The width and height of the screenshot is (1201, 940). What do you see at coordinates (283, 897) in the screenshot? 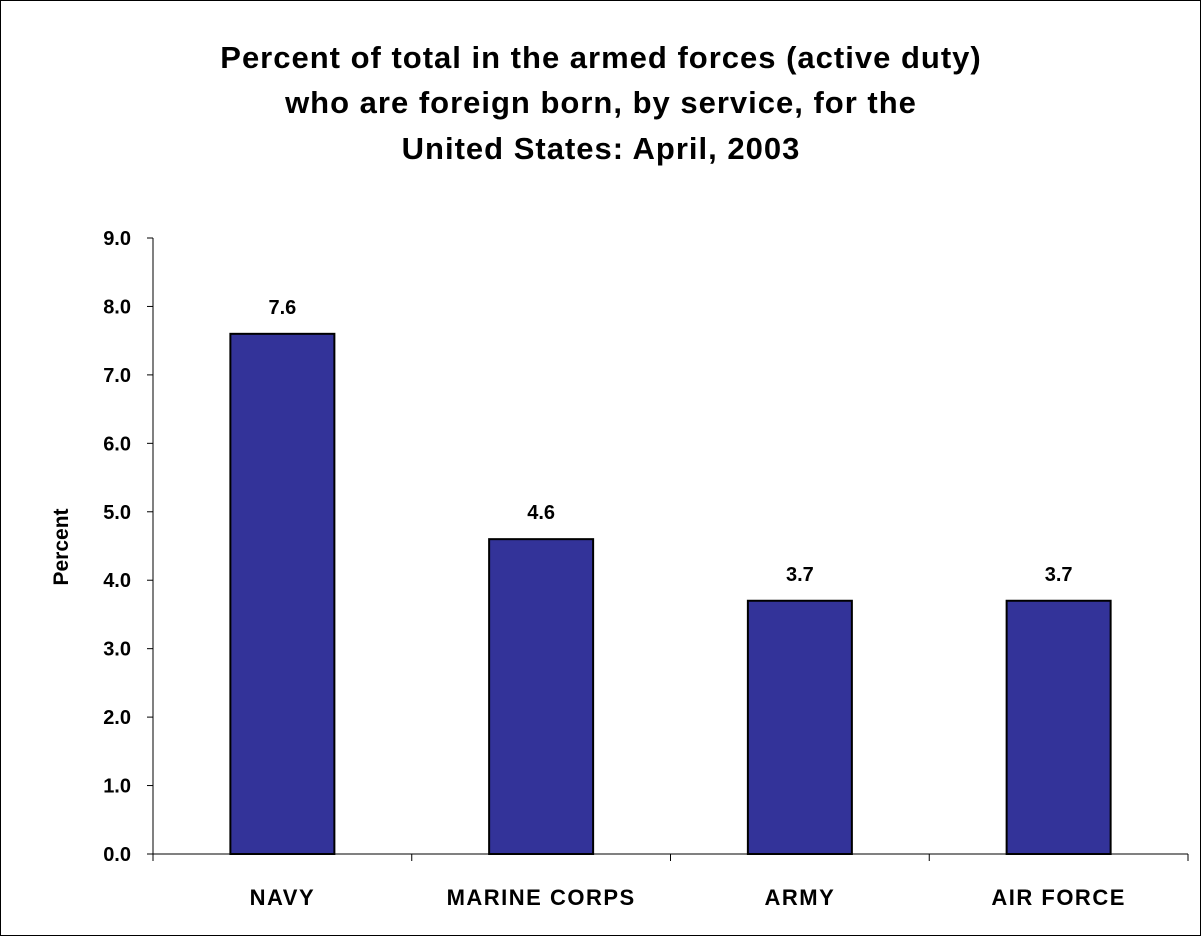
I see `x-category-label: NAVY` at bounding box center [283, 897].